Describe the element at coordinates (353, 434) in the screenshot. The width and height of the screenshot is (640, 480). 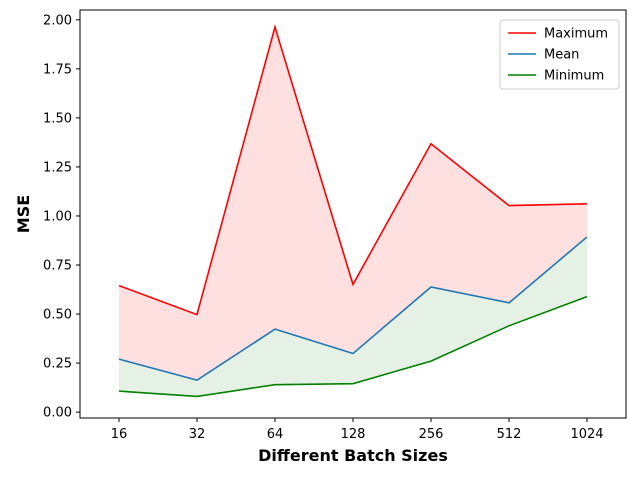
I see `x-tick-label: 128` at that location.